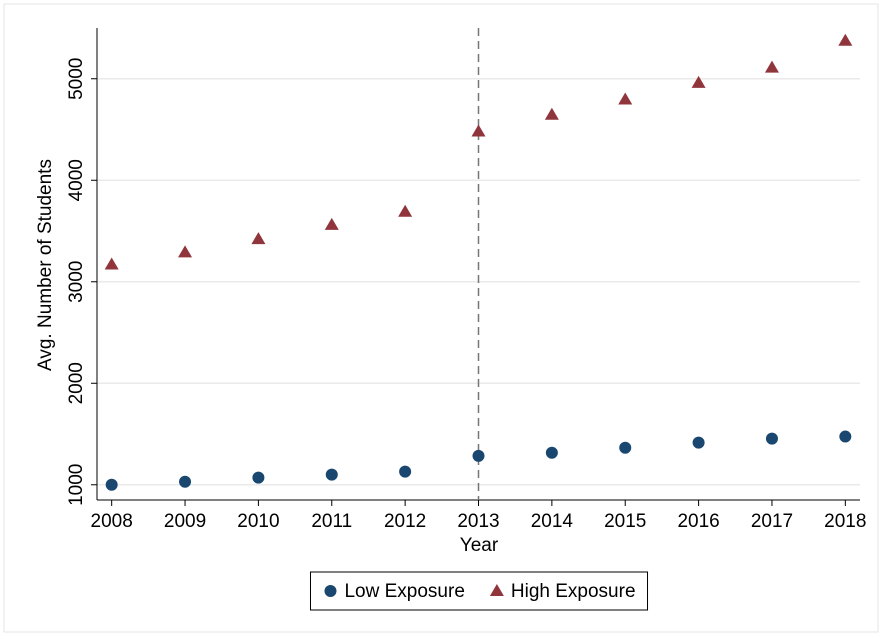 The image size is (883, 637). Describe the element at coordinates (405, 521) in the screenshot. I see `x-tick-label: 2012` at that location.